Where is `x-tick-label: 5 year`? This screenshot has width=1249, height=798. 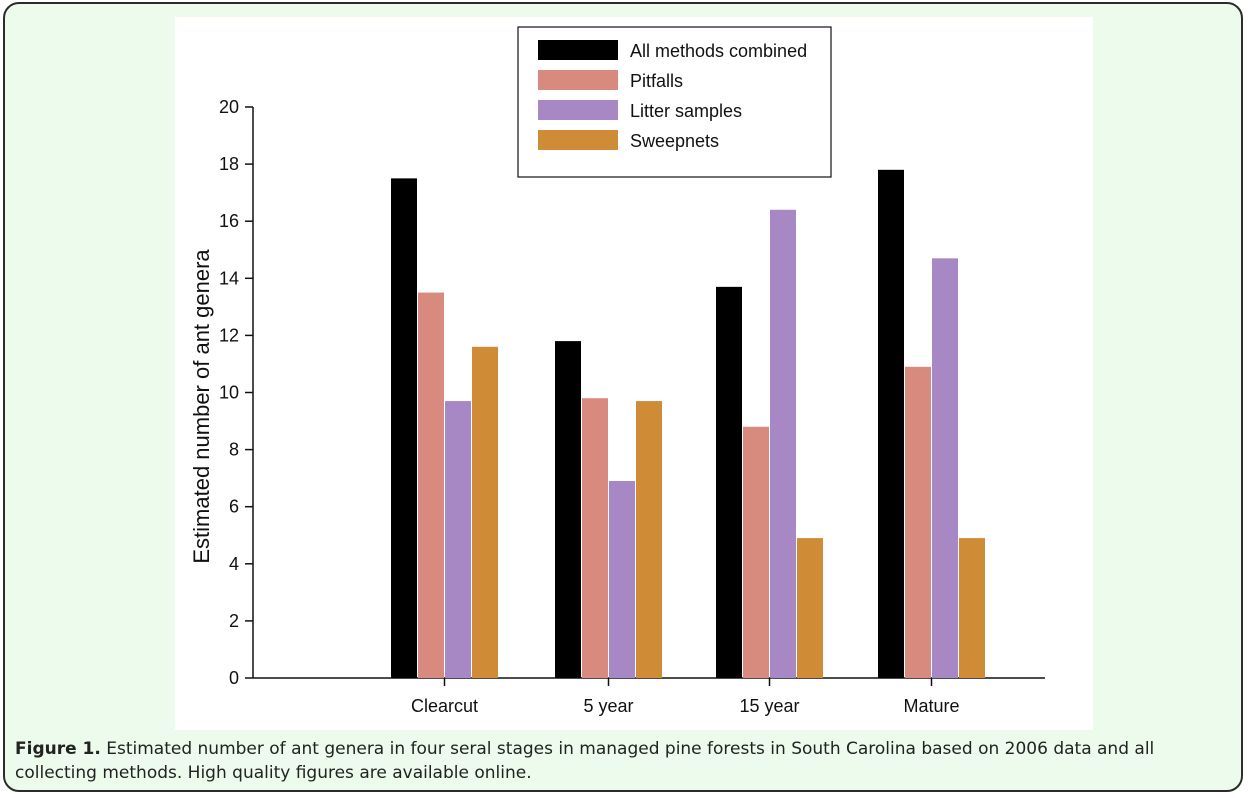
x-tick-label: 5 year is located at coordinates (608, 706).